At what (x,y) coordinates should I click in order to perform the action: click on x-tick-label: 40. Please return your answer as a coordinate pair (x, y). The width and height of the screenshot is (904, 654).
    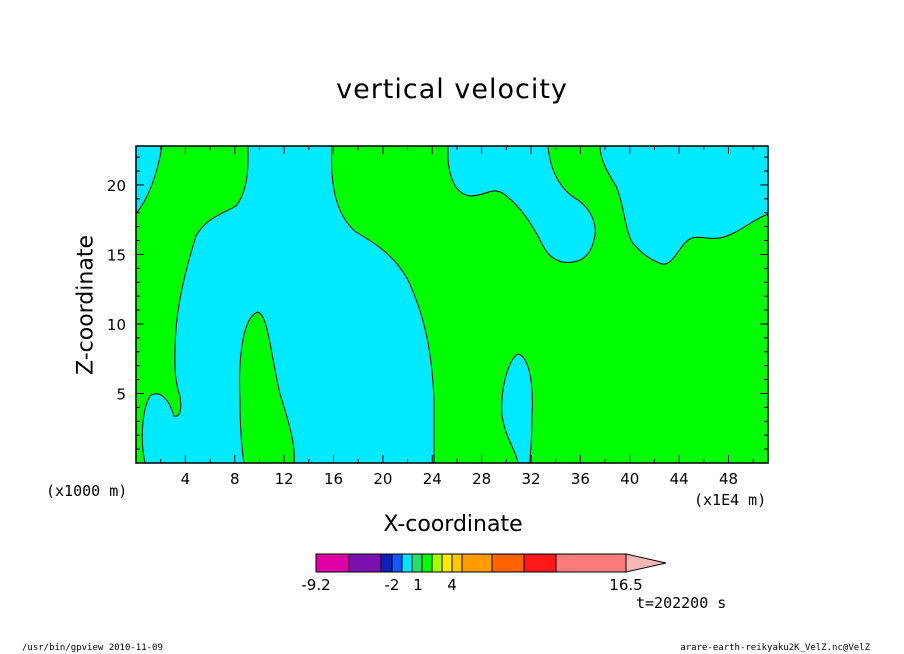
    Looking at the image, I should click on (629, 479).